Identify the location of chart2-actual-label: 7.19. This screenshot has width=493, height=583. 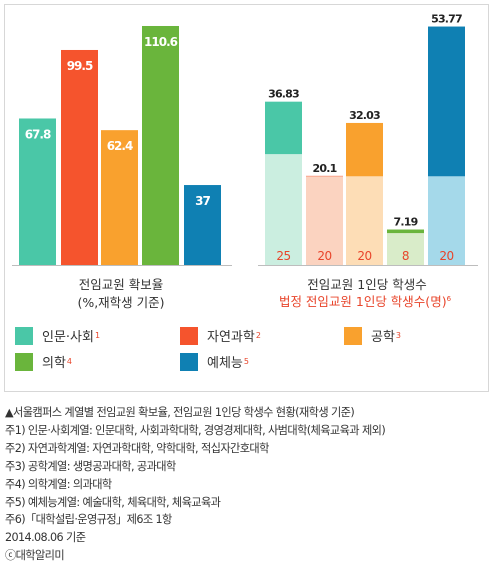
(406, 222).